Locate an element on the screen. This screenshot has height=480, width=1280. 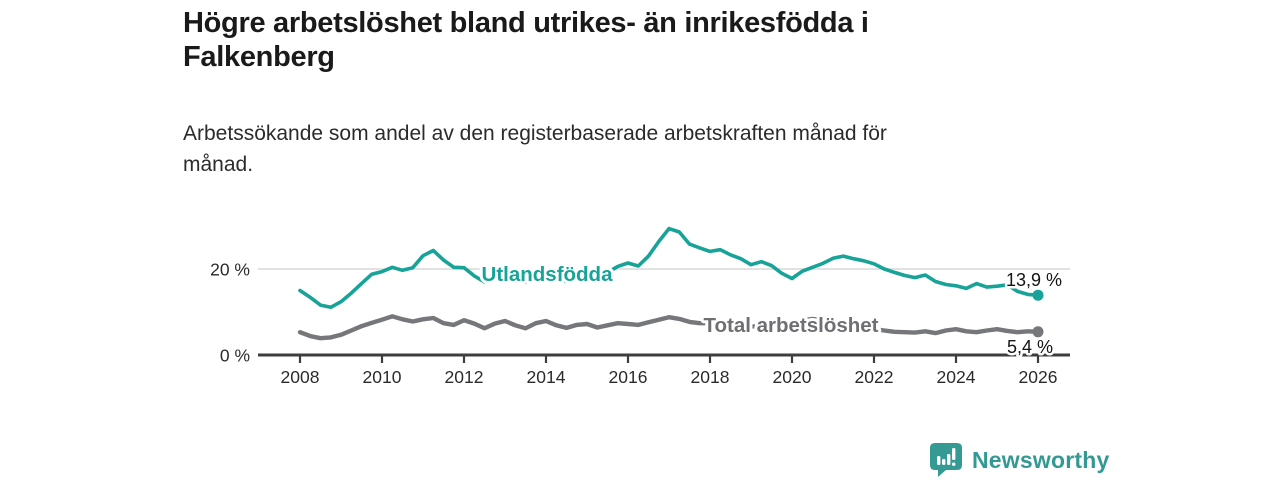
end-value-label-utlandsfodda: 13,9 % is located at coordinates (1034, 280).